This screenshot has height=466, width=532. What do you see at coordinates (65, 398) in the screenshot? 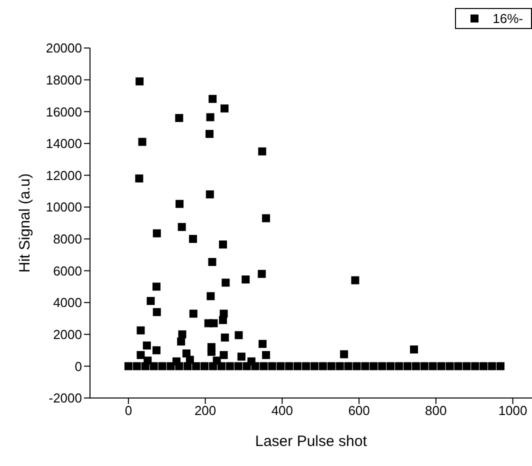
I see `y-tick-label: -2000` at bounding box center [65, 398].